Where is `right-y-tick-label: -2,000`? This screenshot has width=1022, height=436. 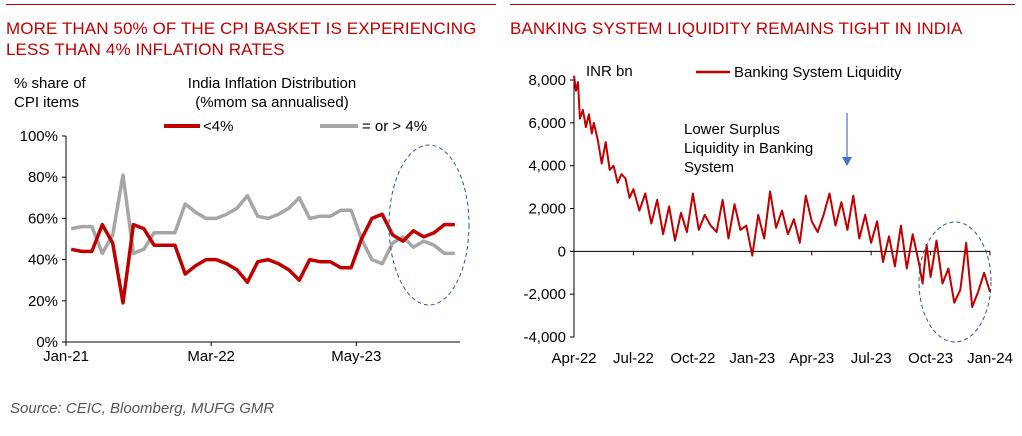
right-y-tick-label: -2,000 is located at coordinates (544, 294).